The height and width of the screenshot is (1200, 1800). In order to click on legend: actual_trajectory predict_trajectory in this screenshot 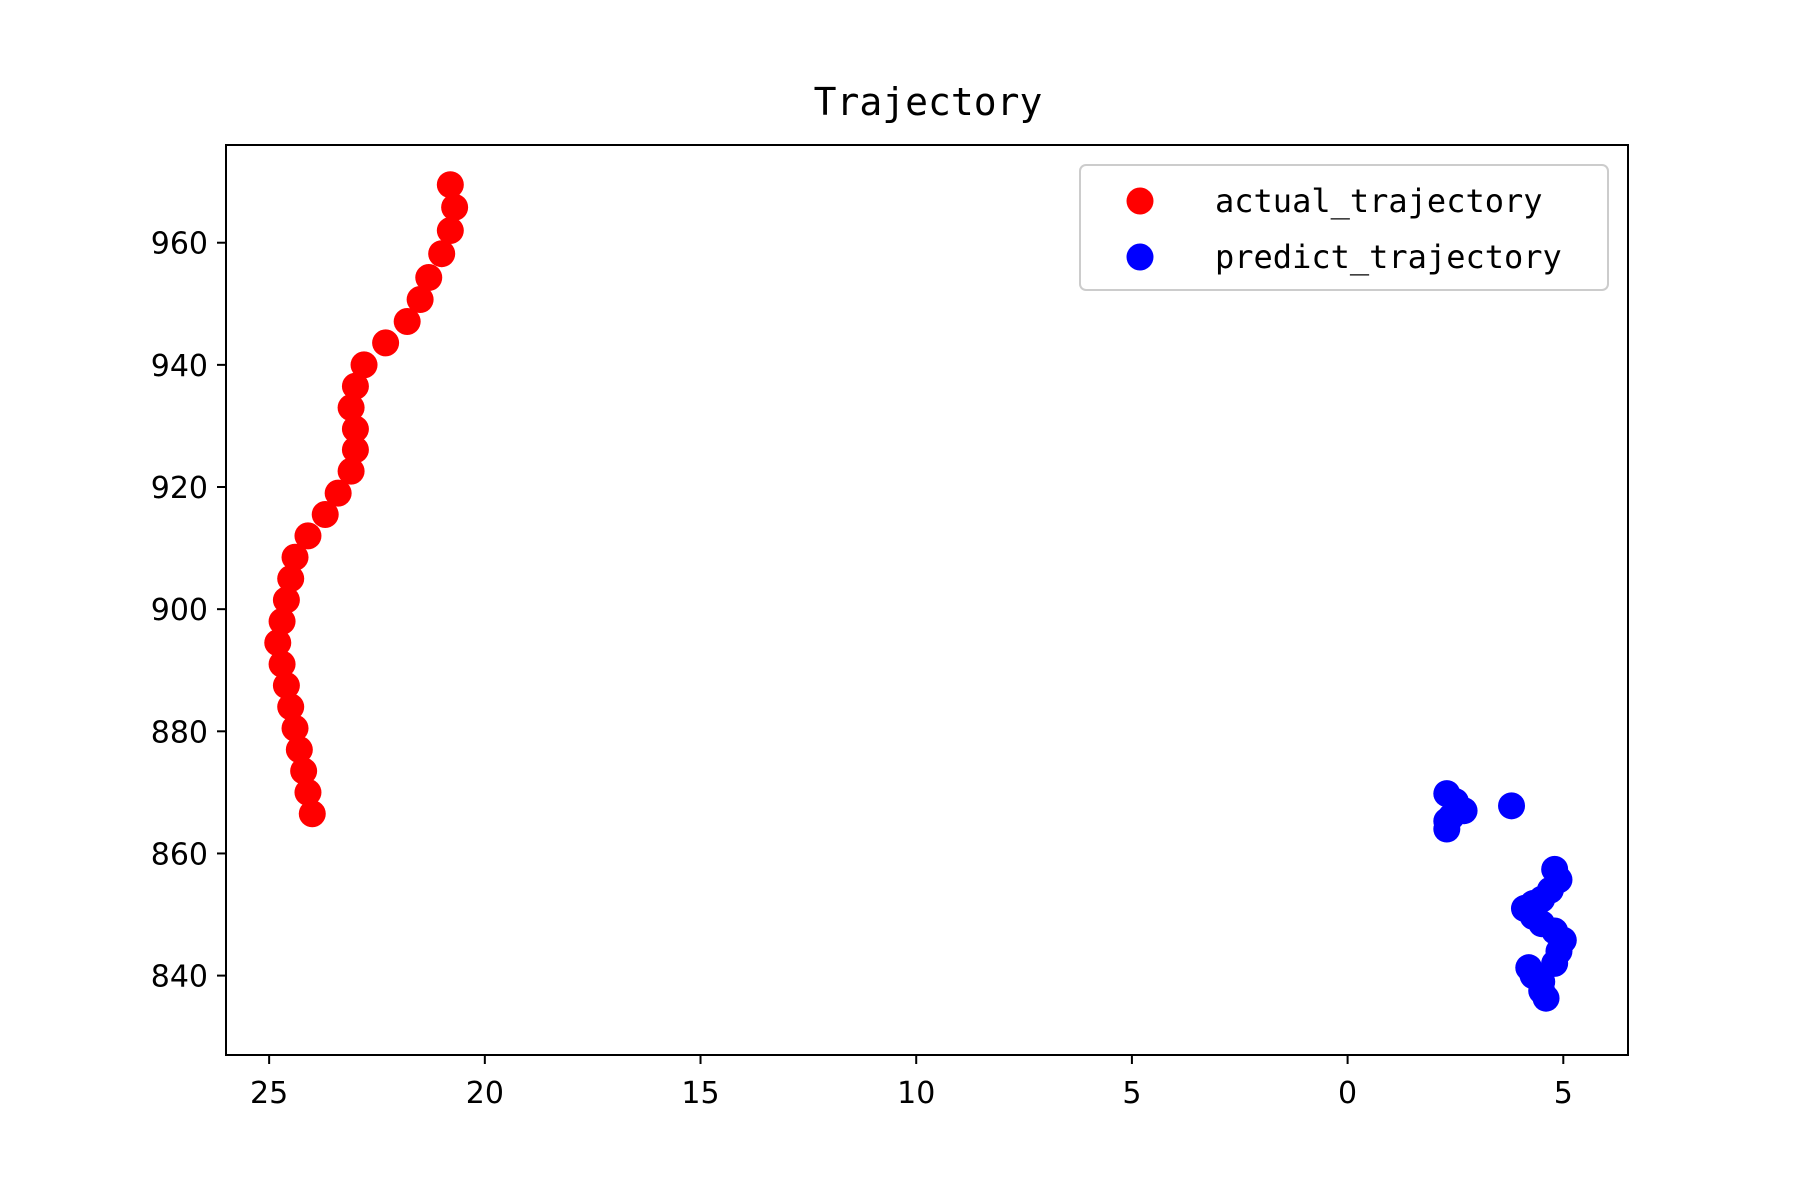, I will do `click(1344, 227)`.